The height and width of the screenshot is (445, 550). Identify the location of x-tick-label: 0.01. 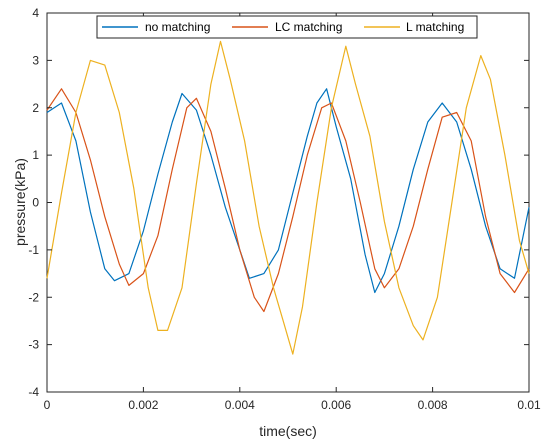
(529, 405).